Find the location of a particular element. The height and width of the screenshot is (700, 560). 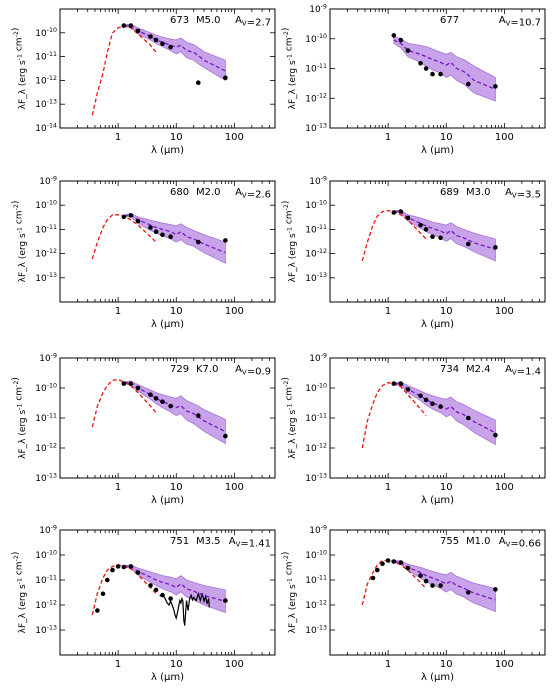

extinction-label: AV=1.41 is located at coordinates (250, 543).